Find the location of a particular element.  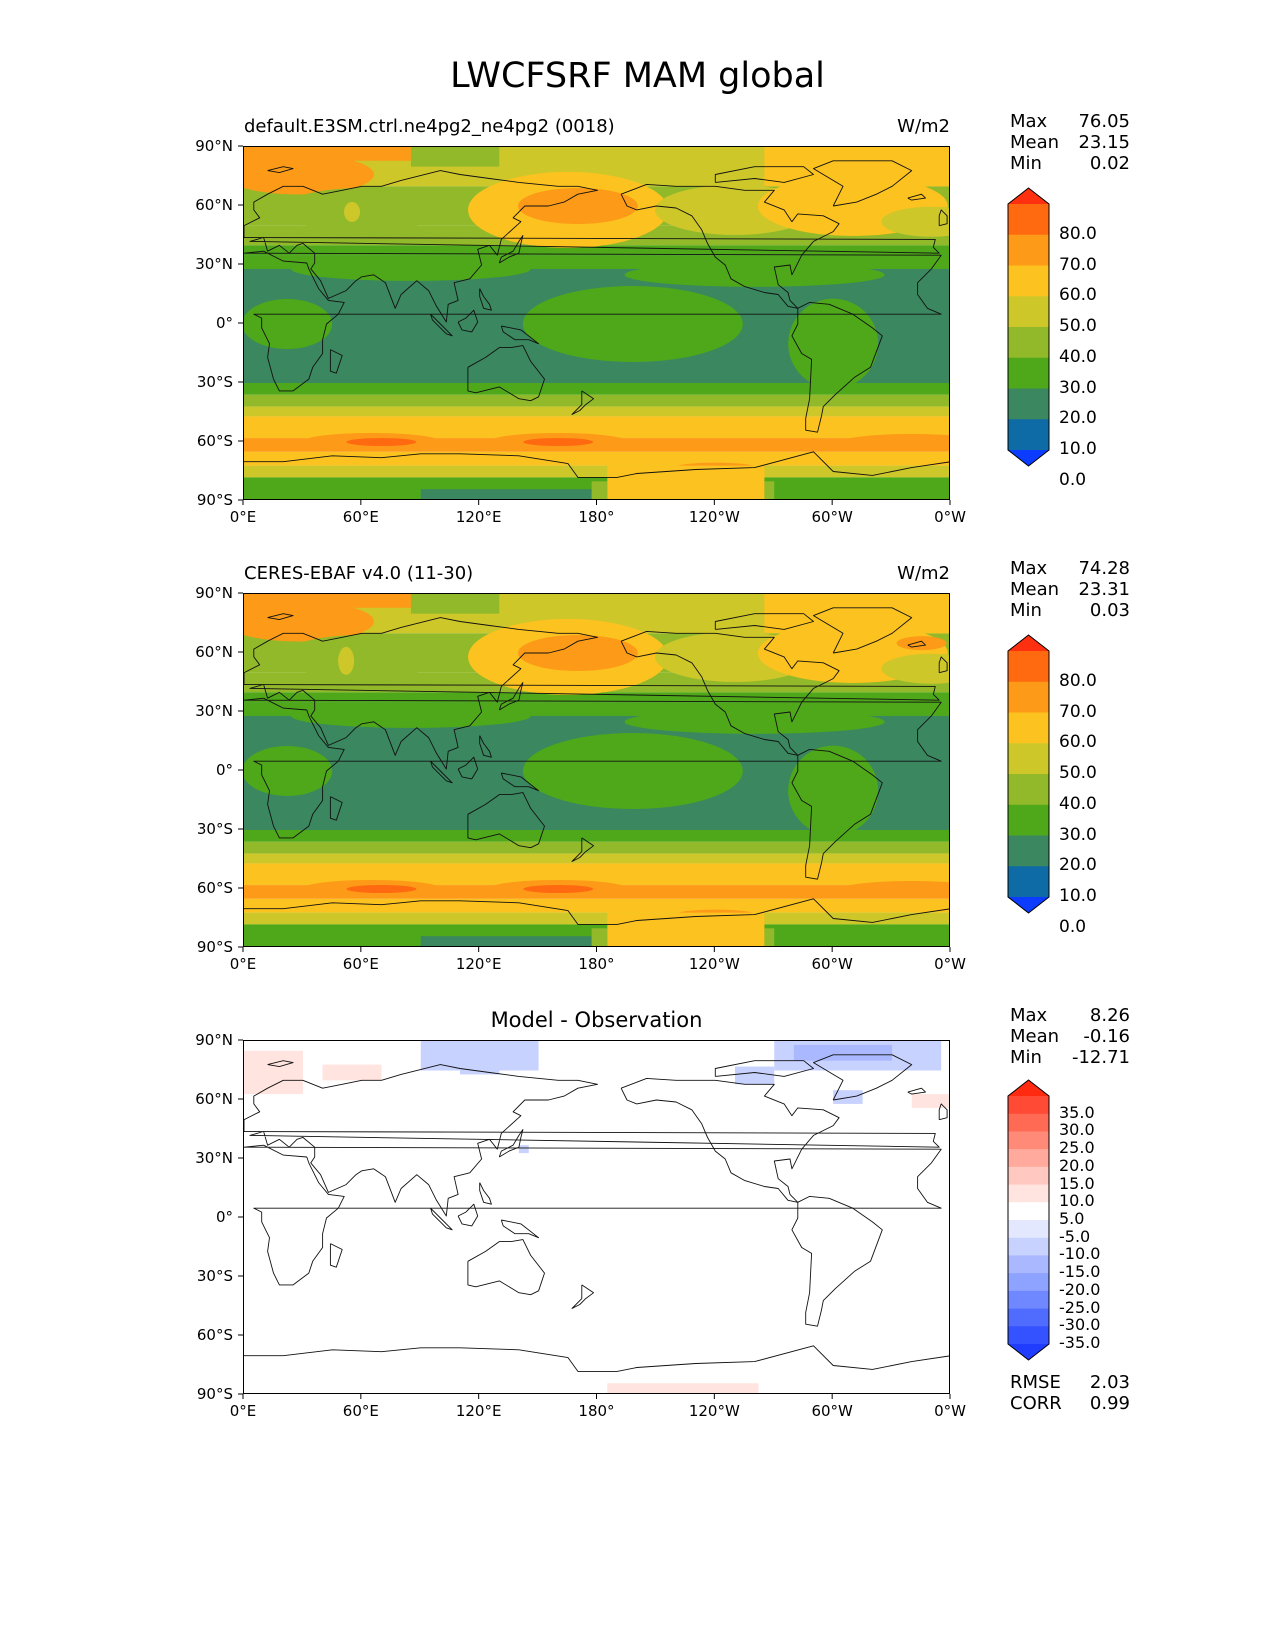

stat-value-corr: 0.99 is located at coordinates (1109, 1403).